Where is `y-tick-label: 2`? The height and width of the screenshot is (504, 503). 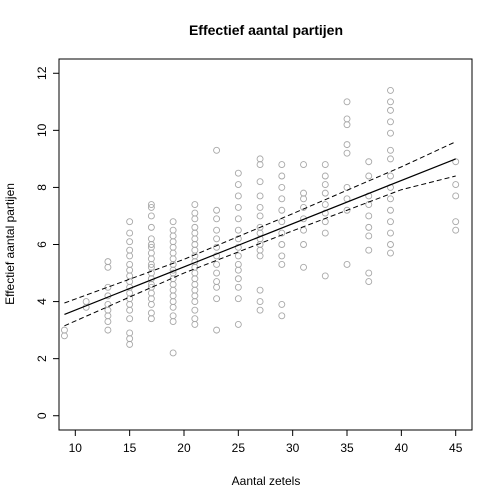
y-tick-label: 2 is located at coordinates (42, 358).